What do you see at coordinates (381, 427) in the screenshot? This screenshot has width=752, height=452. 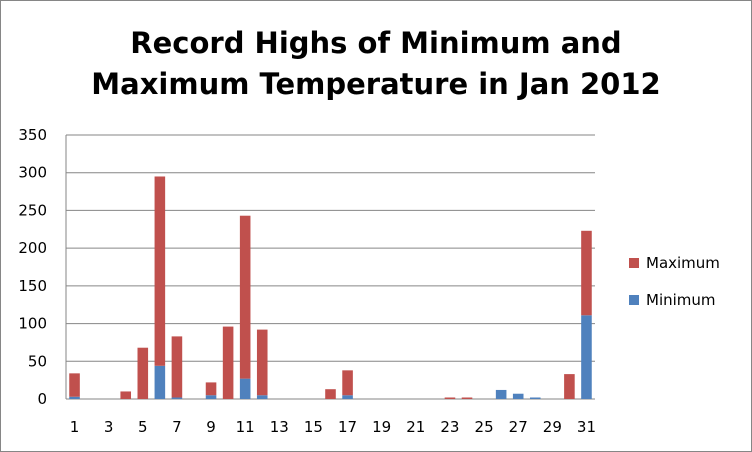 I see `x-tick-label: 19` at bounding box center [381, 427].